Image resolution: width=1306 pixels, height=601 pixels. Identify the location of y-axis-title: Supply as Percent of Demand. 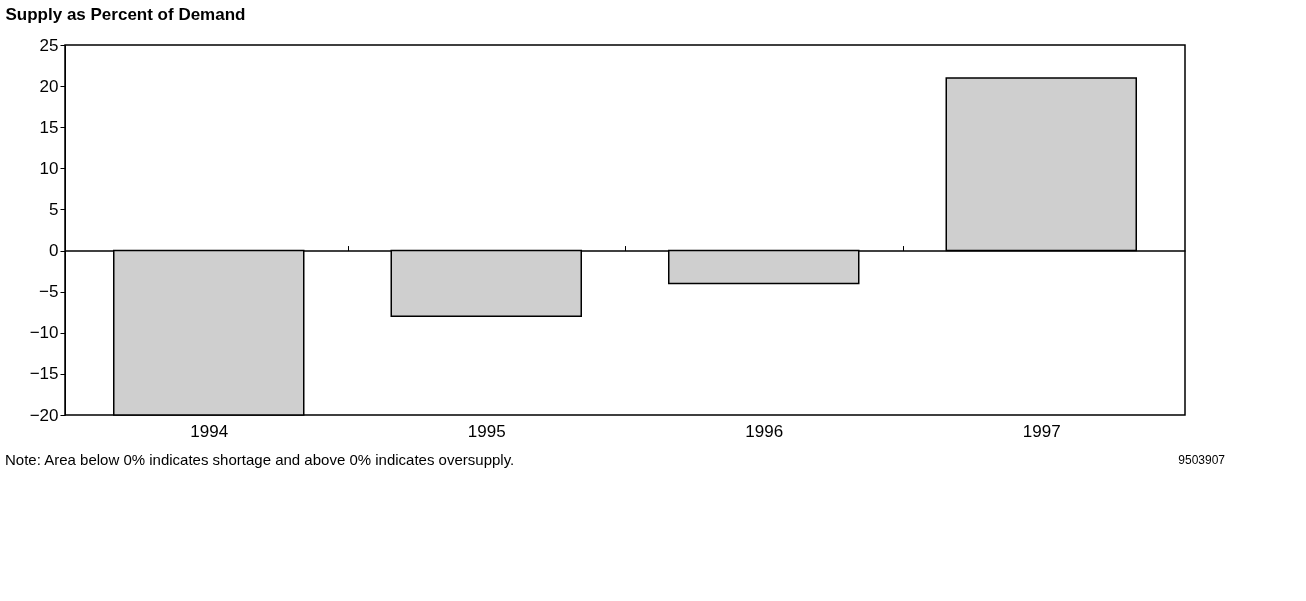
(125, 14).